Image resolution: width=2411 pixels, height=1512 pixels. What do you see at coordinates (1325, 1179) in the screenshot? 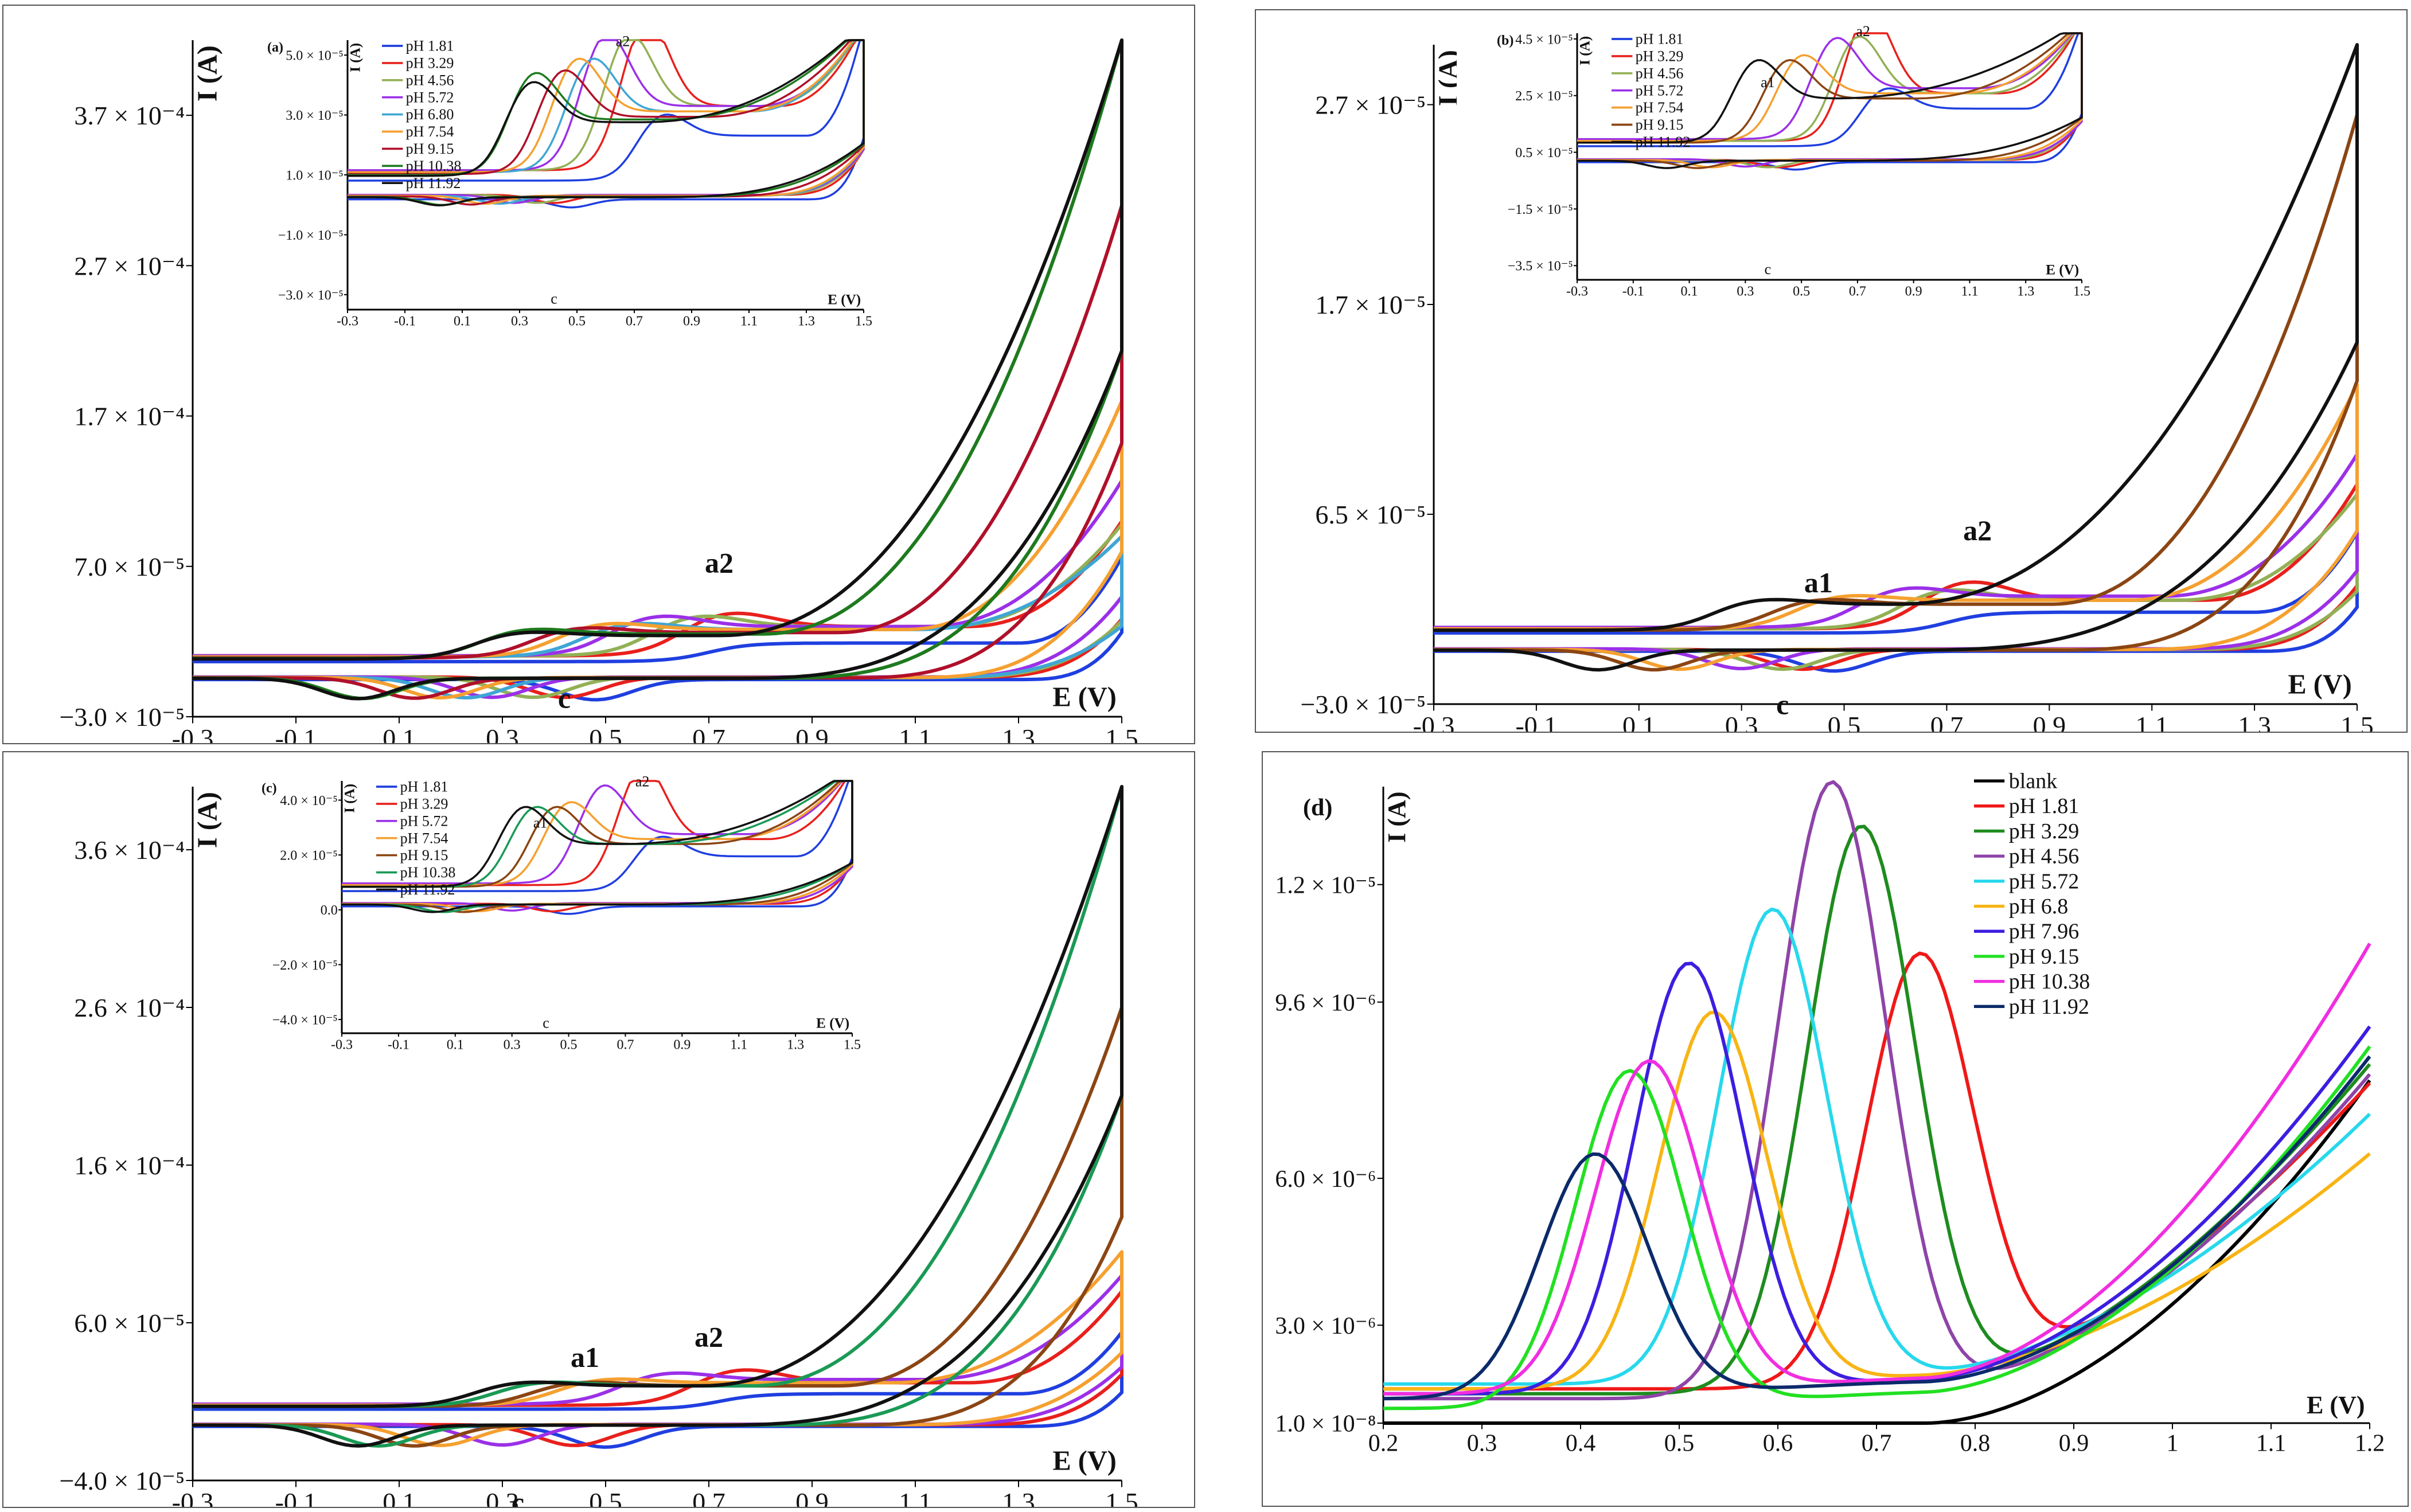
I see `main-y-tick-label: 6.0 × 10⁻⁶` at bounding box center [1325, 1179].